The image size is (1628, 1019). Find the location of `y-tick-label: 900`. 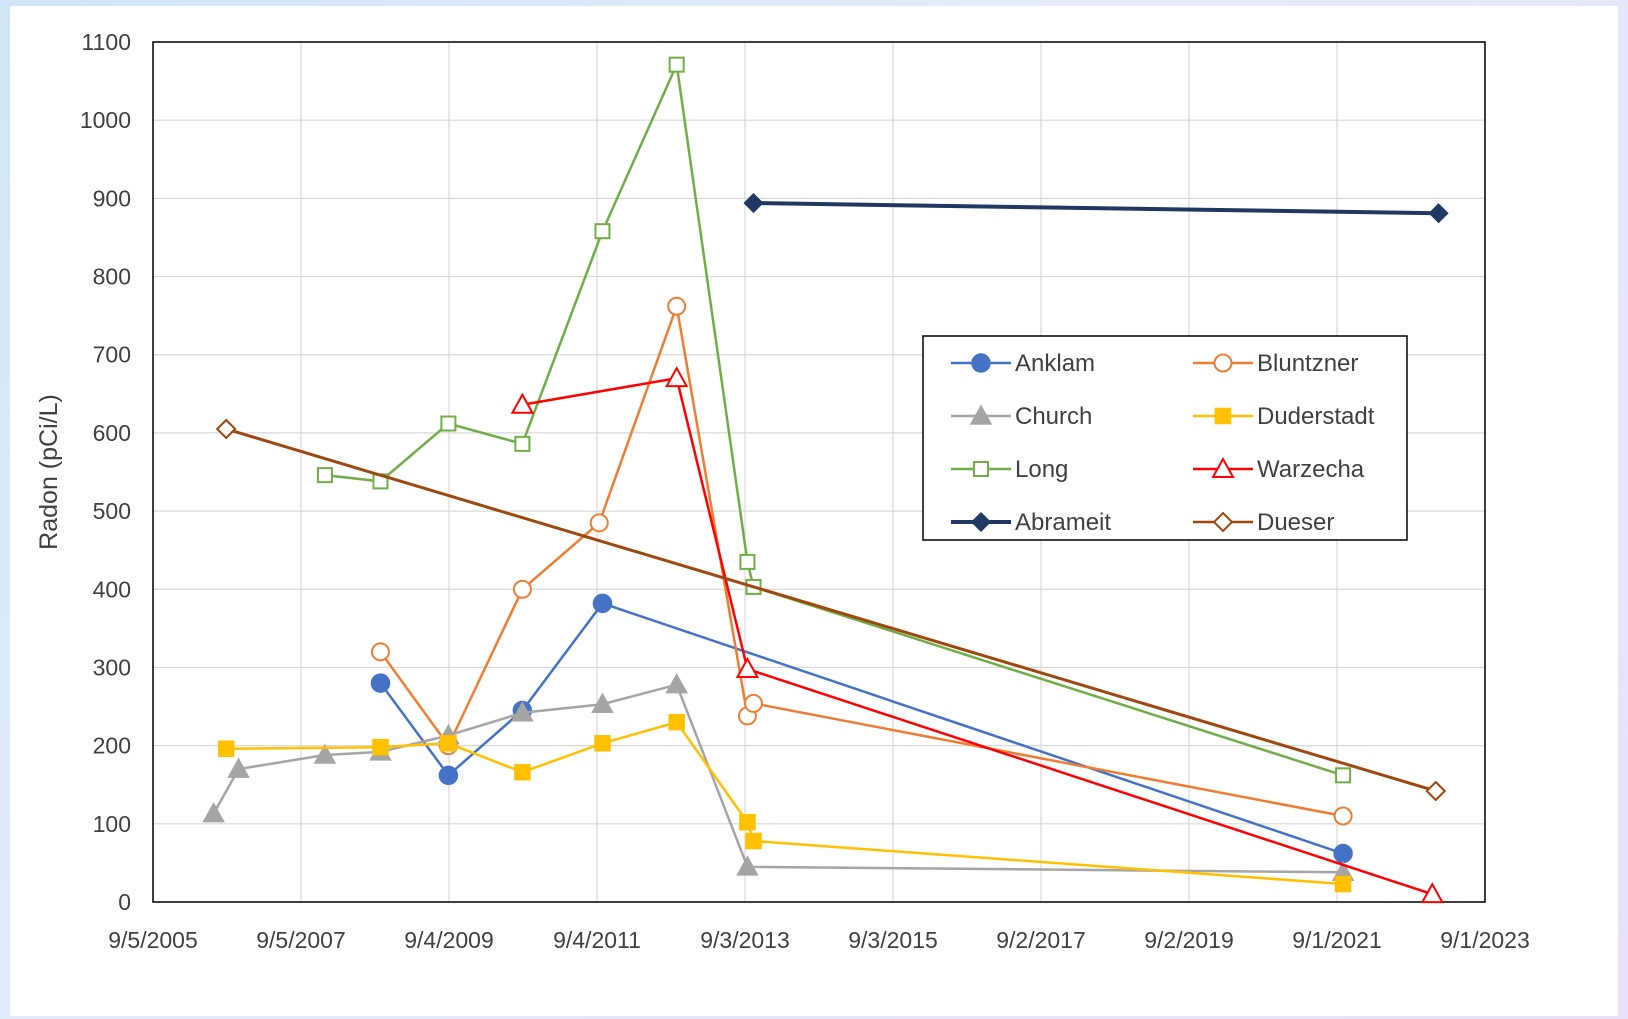

y-tick-label: 900 is located at coordinates (112, 198).